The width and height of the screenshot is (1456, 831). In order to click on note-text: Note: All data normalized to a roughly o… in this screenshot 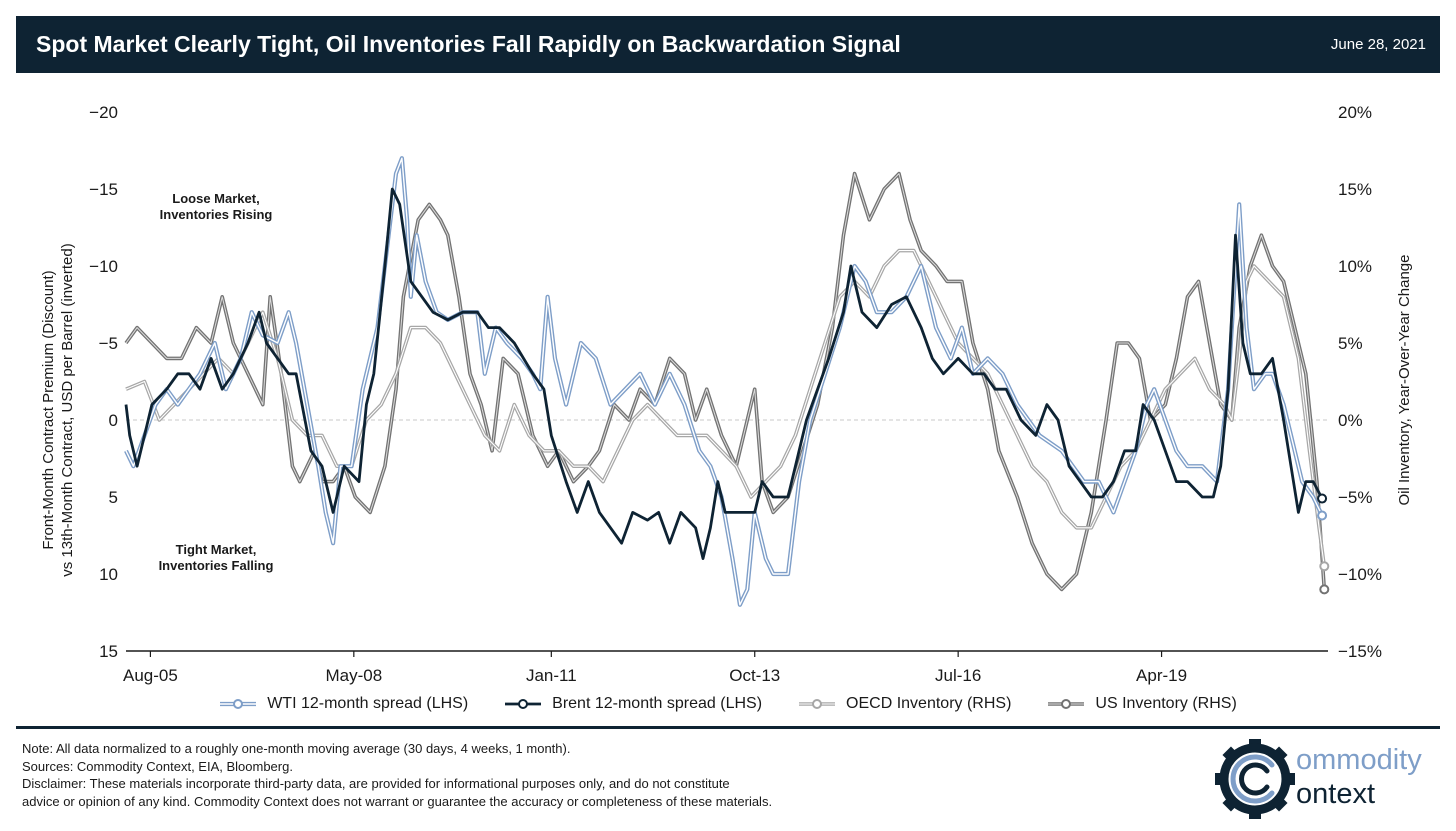, I will do `click(296, 748)`.